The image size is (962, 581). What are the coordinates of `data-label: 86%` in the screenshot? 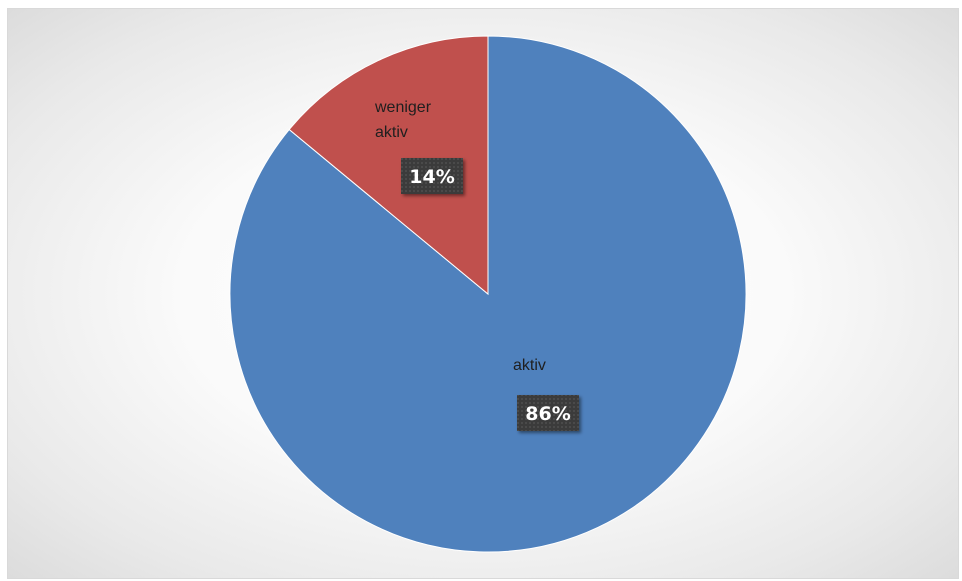 It's located at (547, 414).